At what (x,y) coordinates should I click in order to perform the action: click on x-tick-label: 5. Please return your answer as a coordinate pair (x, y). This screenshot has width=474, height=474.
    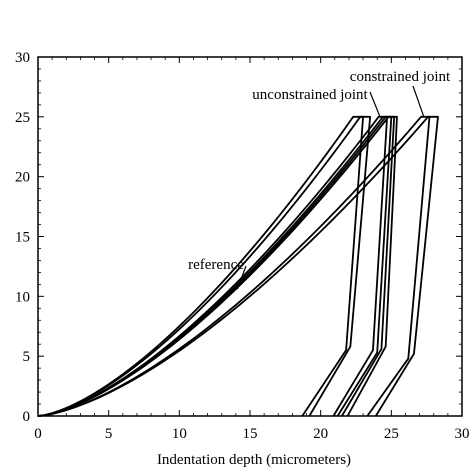
    Looking at the image, I should click on (109, 434).